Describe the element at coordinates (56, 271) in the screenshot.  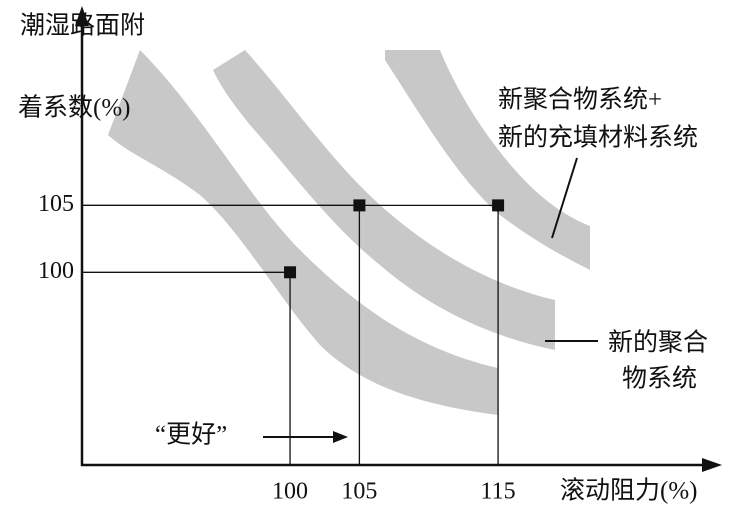
I see `y-tick-label: 100` at that location.